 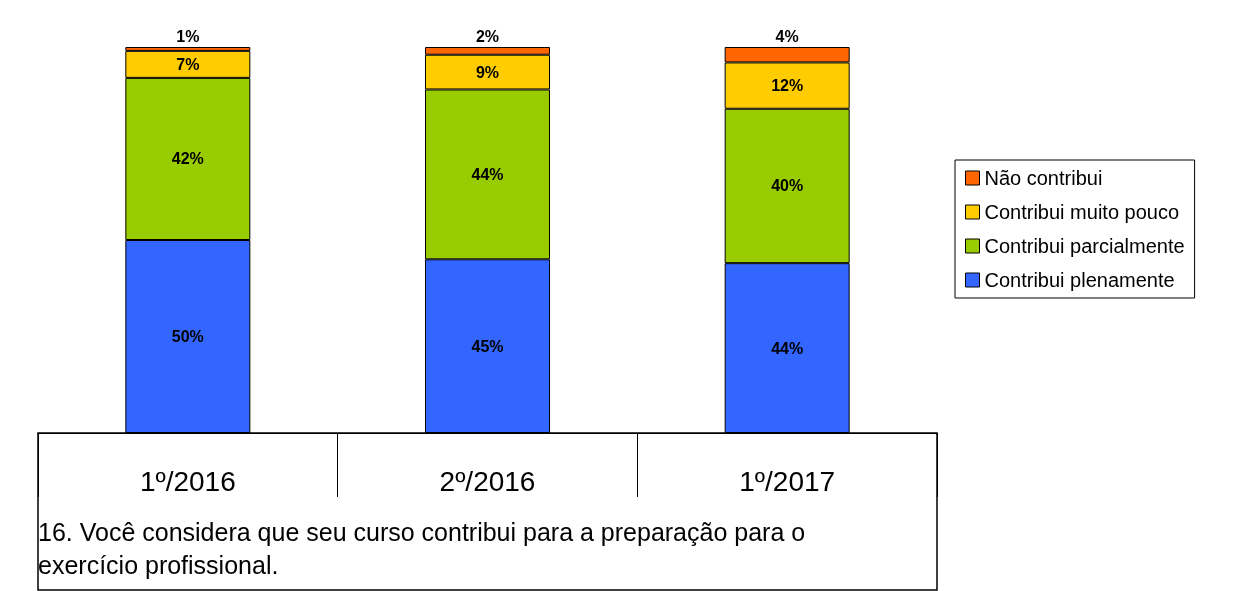 I want to click on data-label: 2%, so click(x=487, y=36).